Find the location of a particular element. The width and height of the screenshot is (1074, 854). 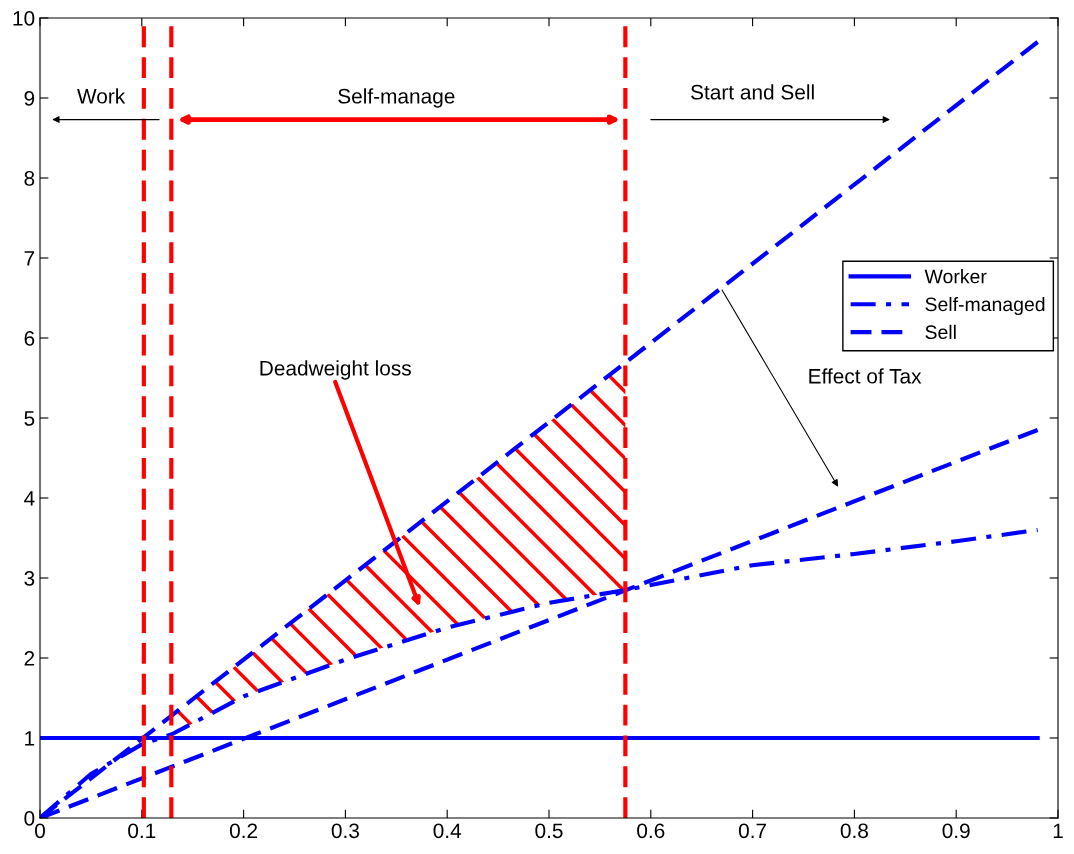

x-tick-label: 0.3 is located at coordinates (345, 831).